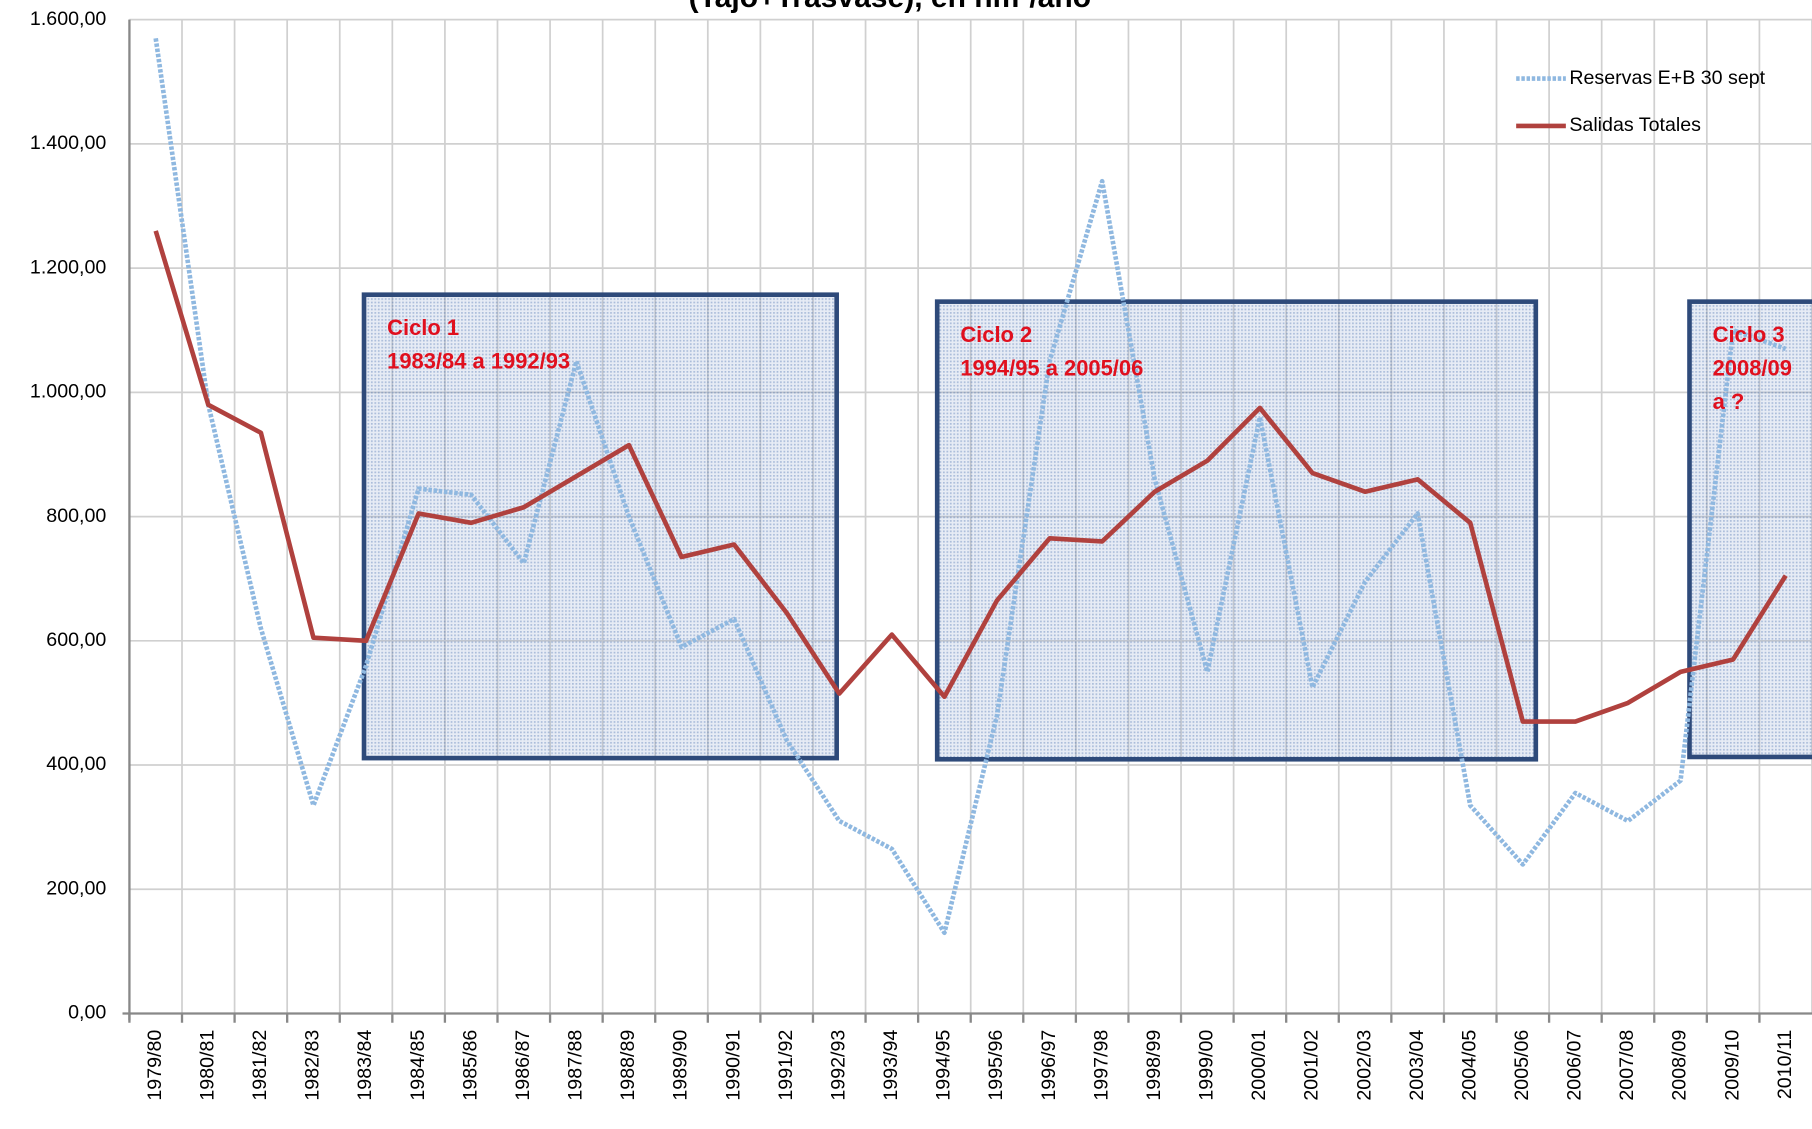 The image size is (1812, 1129). What do you see at coordinates (681, 1065) in the screenshot?
I see `x-tick-label: 1989/90` at bounding box center [681, 1065].